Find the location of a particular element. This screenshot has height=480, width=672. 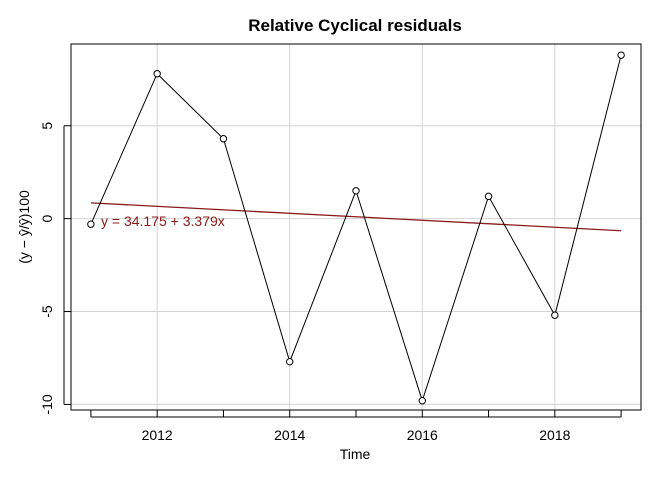

x-tick-label: 2018 is located at coordinates (554, 435).